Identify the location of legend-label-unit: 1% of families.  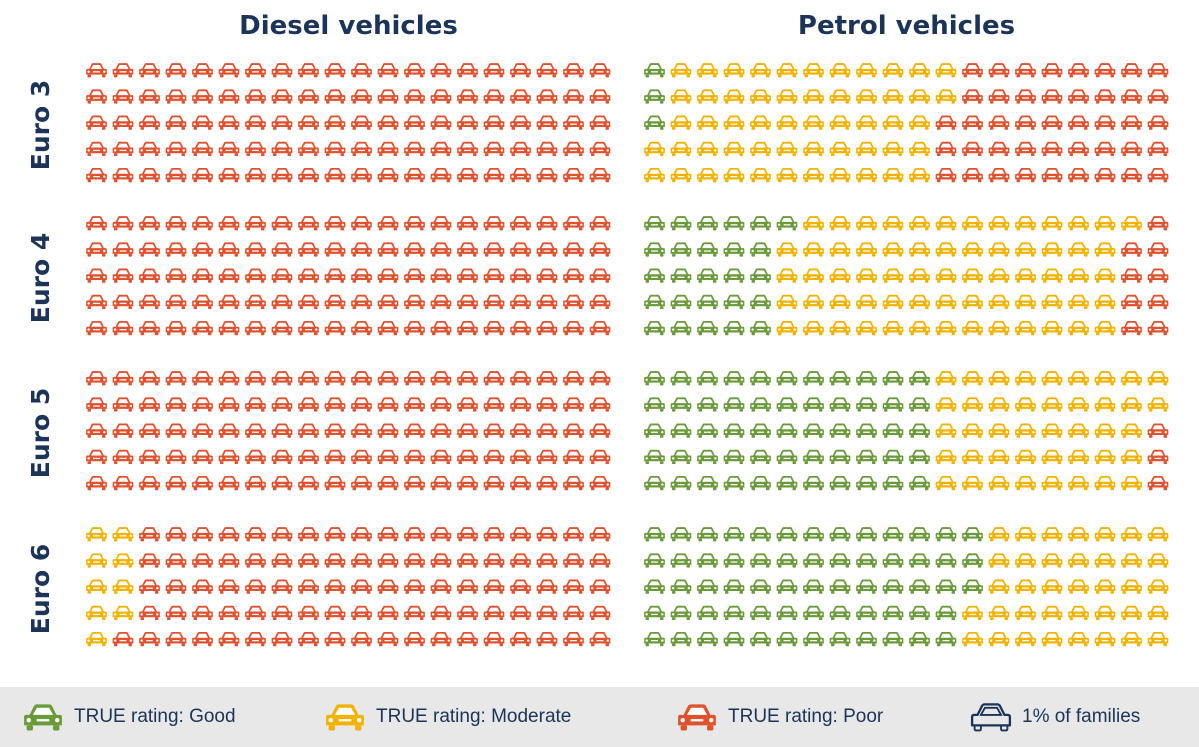
(1081, 716).